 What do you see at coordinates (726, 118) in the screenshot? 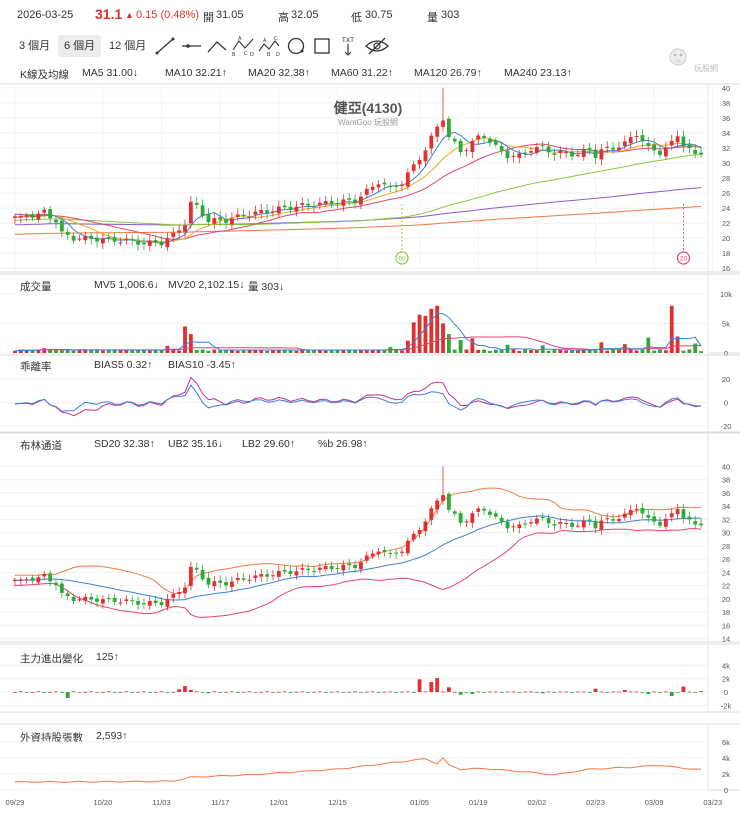
I see `kline-panel-tick-label: 36` at bounding box center [726, 118].